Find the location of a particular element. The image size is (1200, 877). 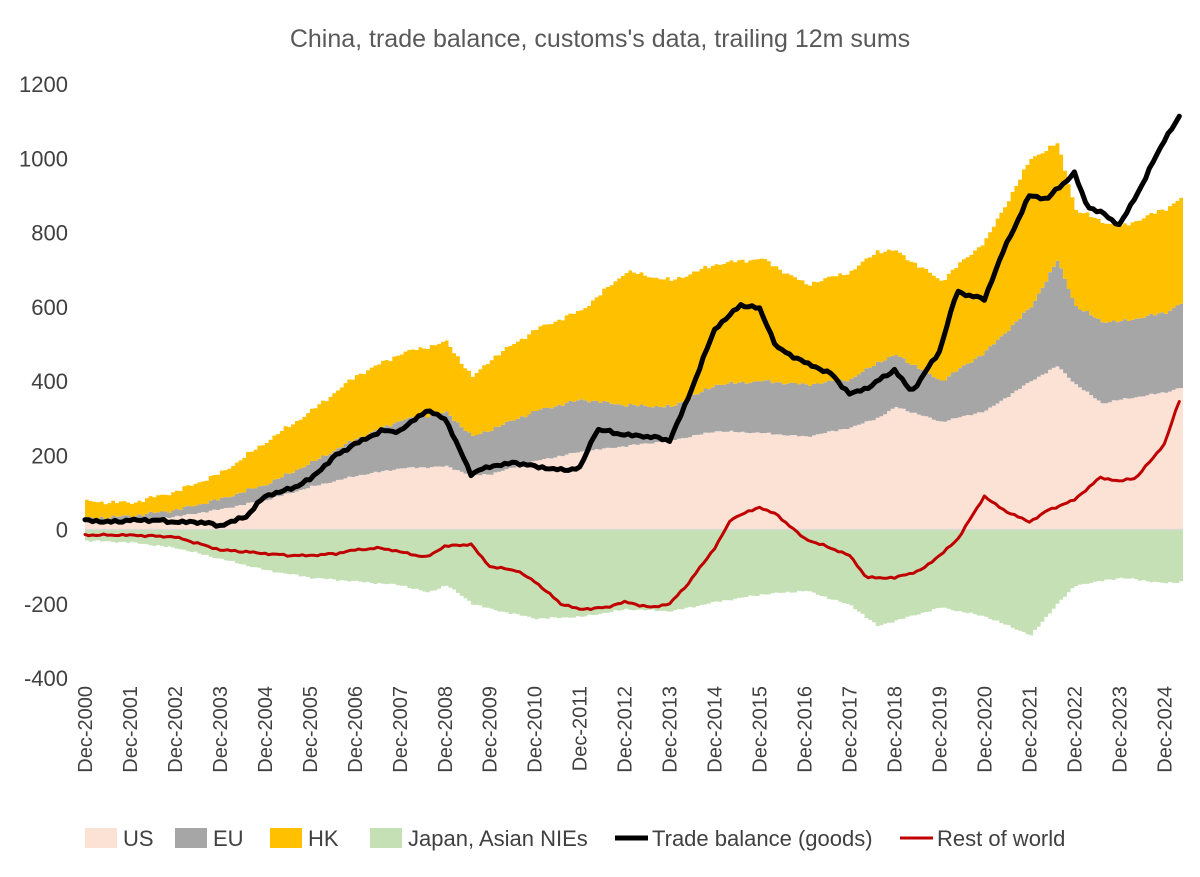

x-tick-label: Dec-2019 is located at coordinates (940, 729).